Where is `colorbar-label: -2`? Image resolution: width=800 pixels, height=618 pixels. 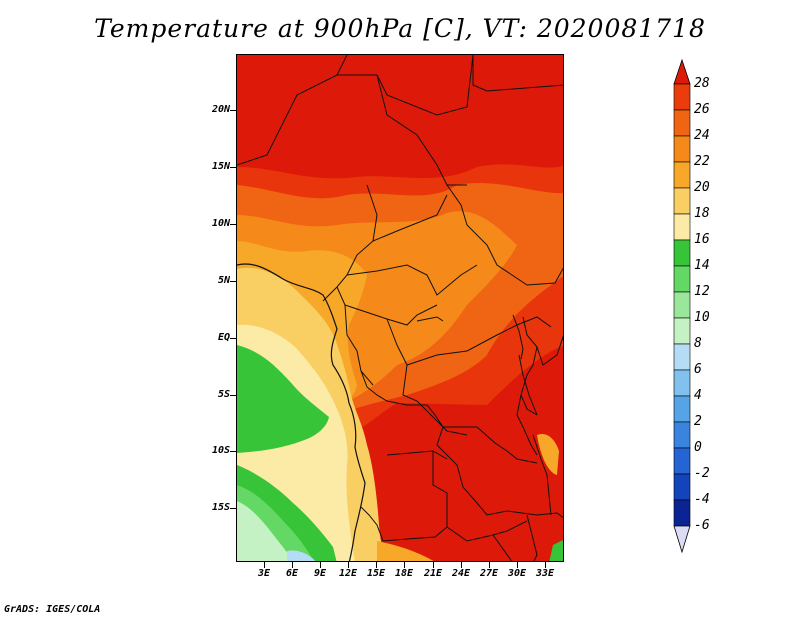
colorbar-label: -2 is located at coordinates (702, 473).